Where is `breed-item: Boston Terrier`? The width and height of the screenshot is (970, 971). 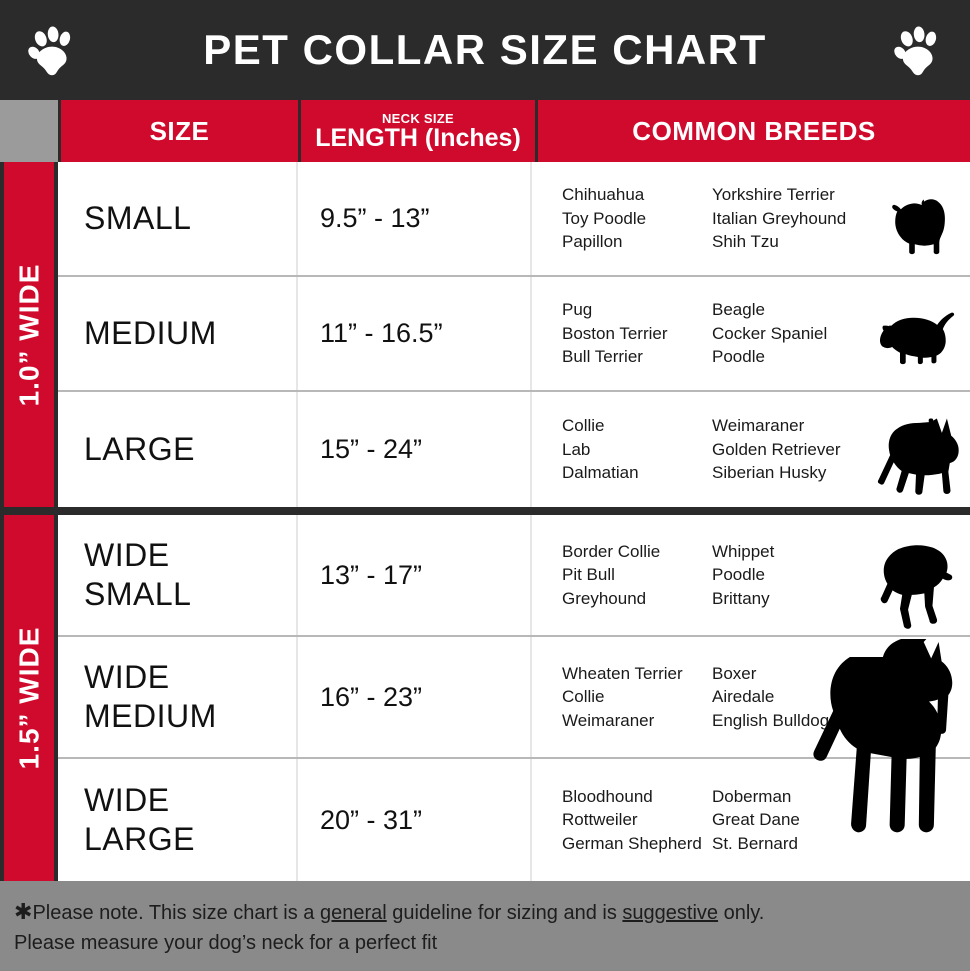 breed-item: Boston Terrier is located at coordinates (615, 333).